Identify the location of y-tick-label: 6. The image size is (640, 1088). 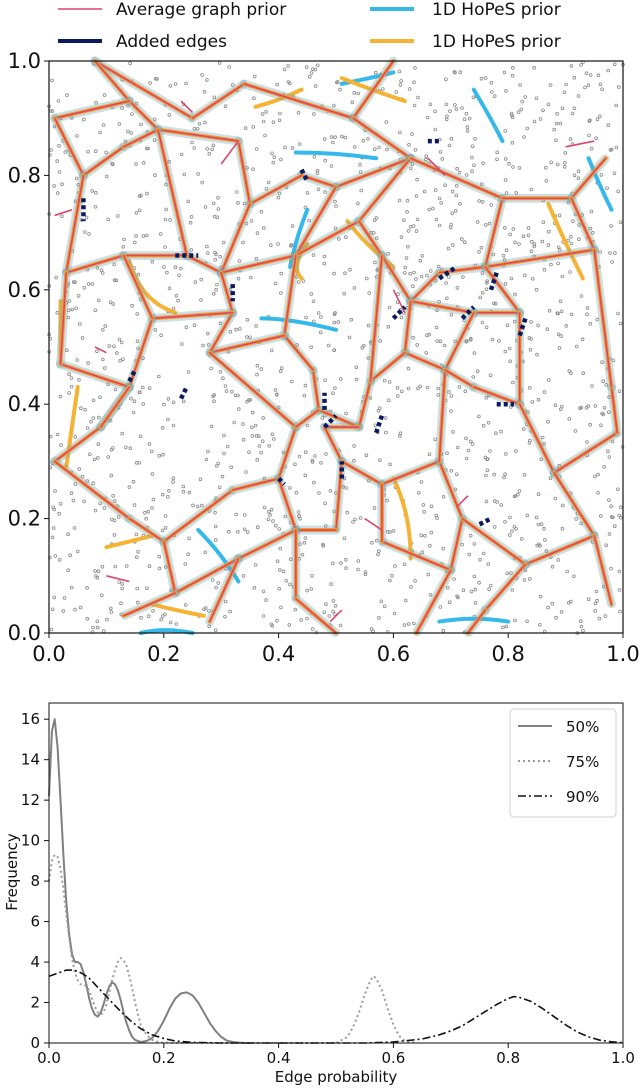
(35, 922).